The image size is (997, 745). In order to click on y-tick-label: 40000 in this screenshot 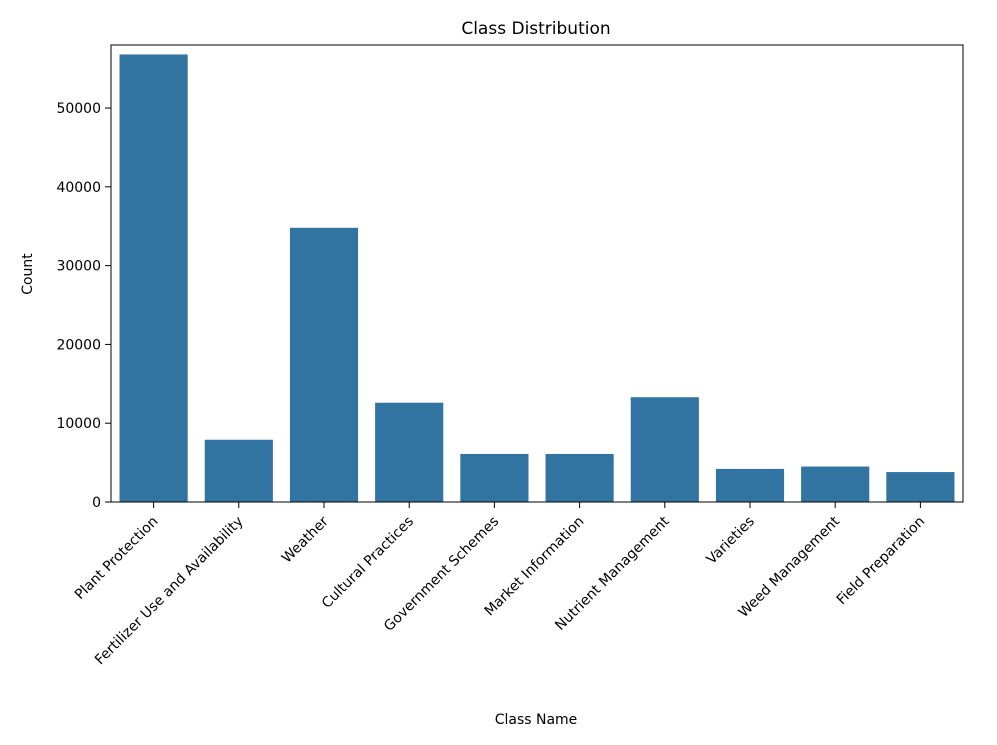, I will do `click(78, 188)`.